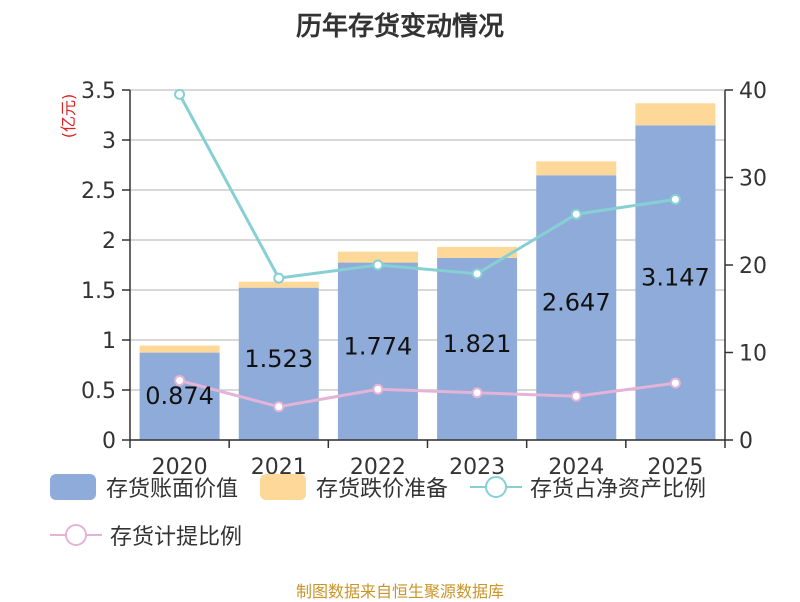 The height and width of the screenshot is (602, 800). What do you see at coordinates (675, 467) in the screenshot?
I see `x-tick-label: 2025` at bounding box center [675, 467].